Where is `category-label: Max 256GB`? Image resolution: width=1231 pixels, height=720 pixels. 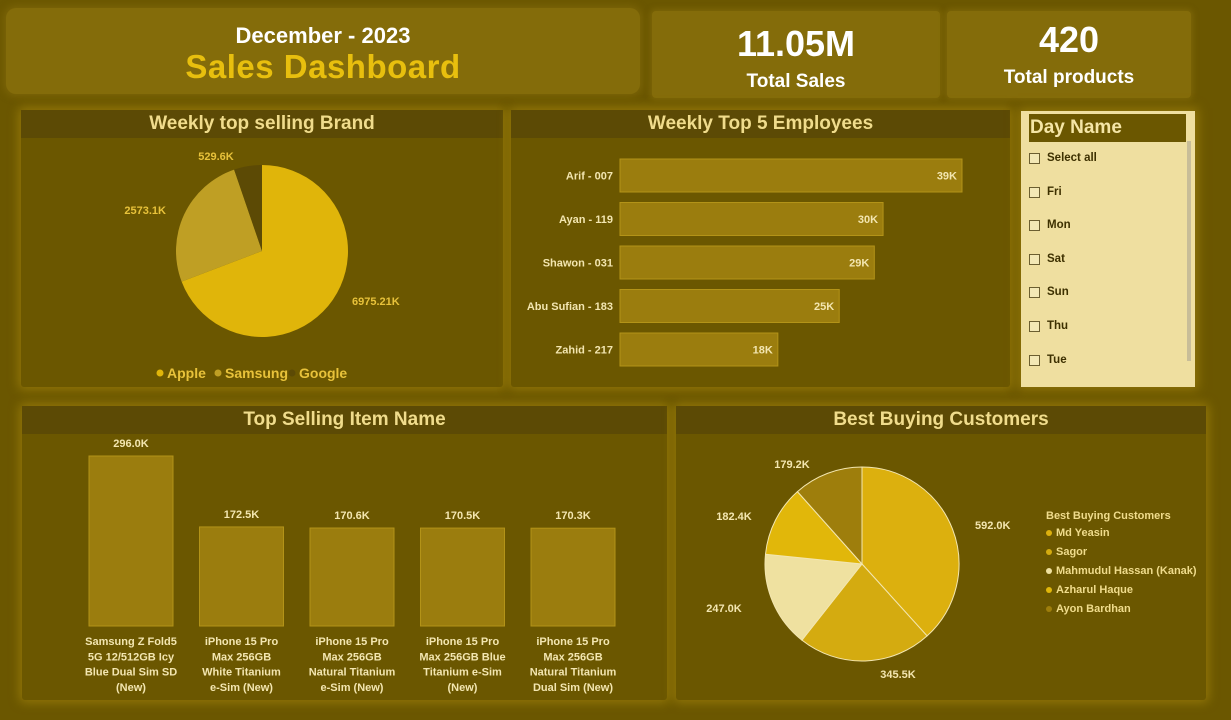
category-label: Max 256GB is located at coordinates (241, 657).